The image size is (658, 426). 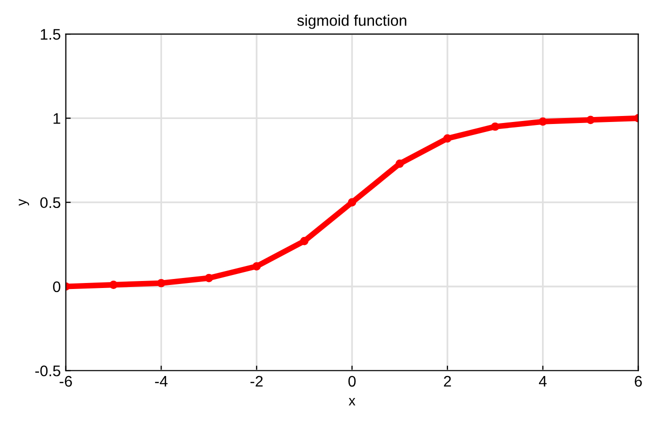 I want to click on x-tick-label: 4, so click(x=542, y=381).